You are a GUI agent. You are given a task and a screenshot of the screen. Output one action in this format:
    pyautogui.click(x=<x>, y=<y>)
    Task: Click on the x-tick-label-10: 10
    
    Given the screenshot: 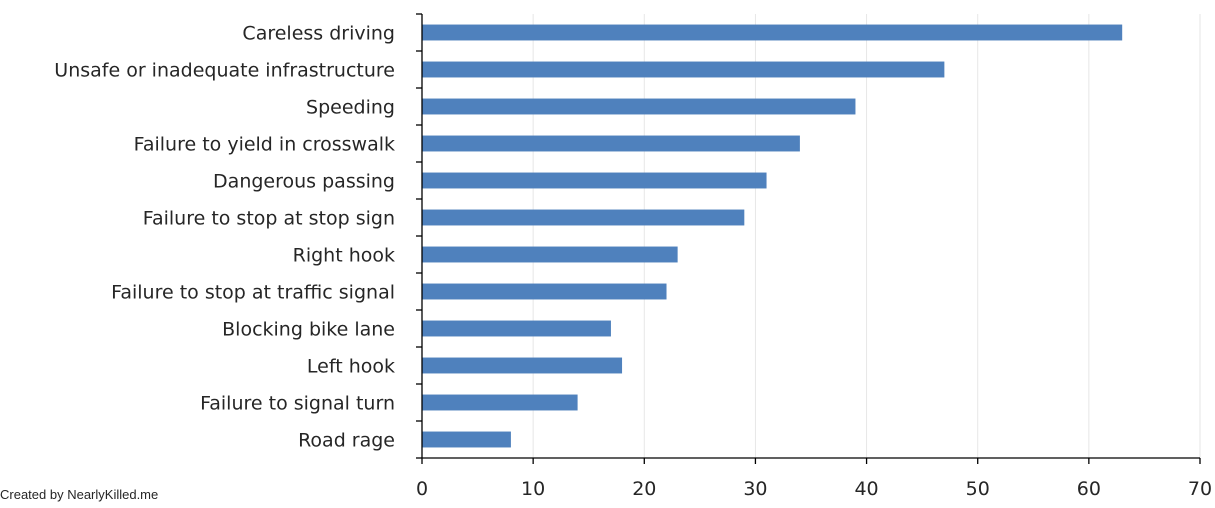 What is the action you would take?
    pyautogui.click(x=533, y=489)
    